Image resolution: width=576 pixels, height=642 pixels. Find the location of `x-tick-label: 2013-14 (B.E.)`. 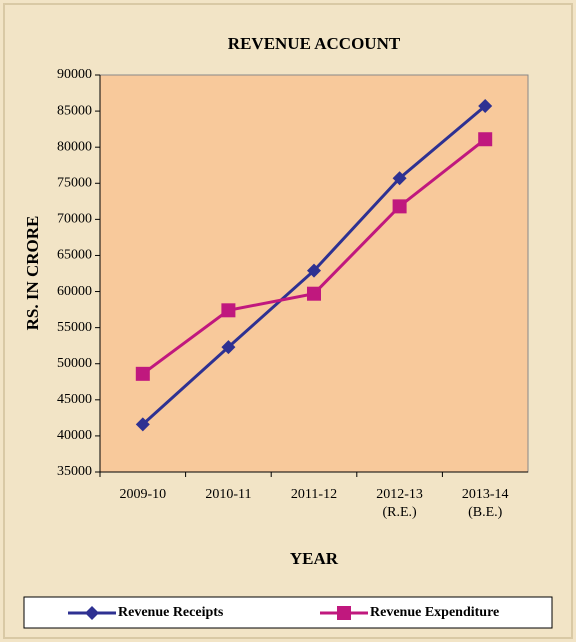

x-tick-label: 2013-14 (B.E.) is located at coordinates (485, 503).